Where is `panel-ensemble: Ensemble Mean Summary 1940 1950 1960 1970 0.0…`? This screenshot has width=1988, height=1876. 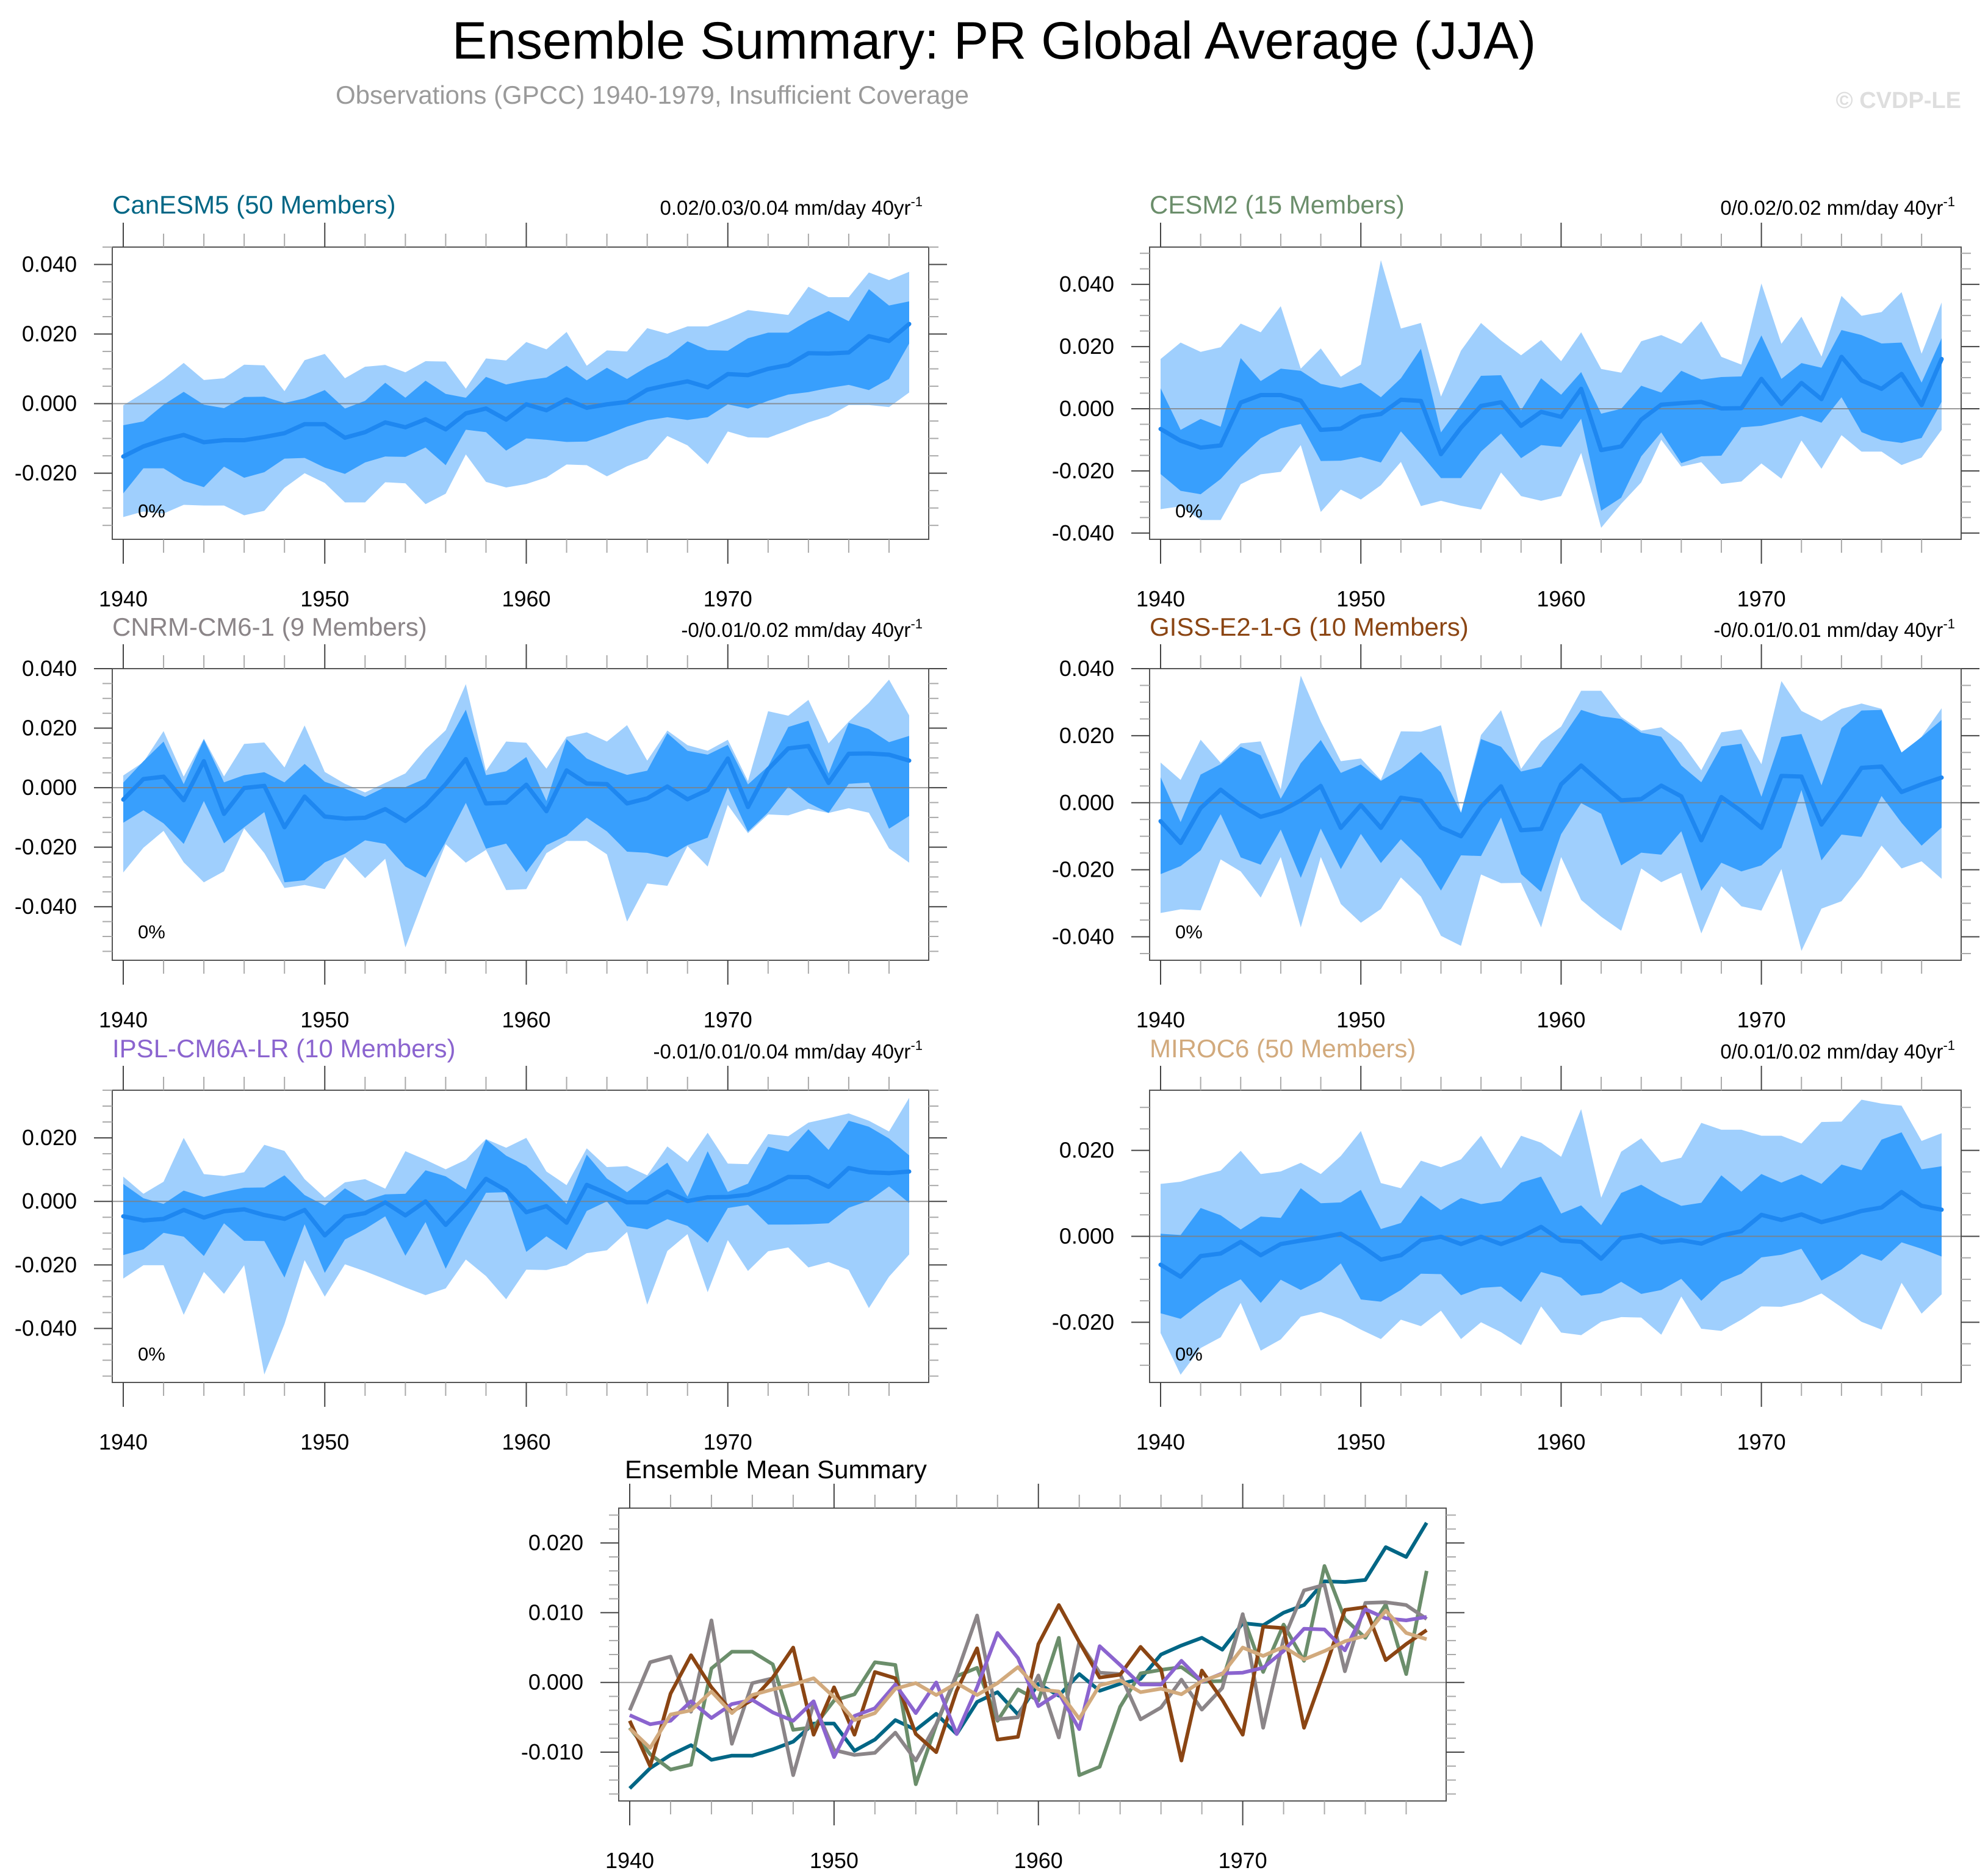
panel-ensemble: Ensemble Mean Summary 1940 1950 1960 1970 0.0… is located at coordinates (992, 1664).